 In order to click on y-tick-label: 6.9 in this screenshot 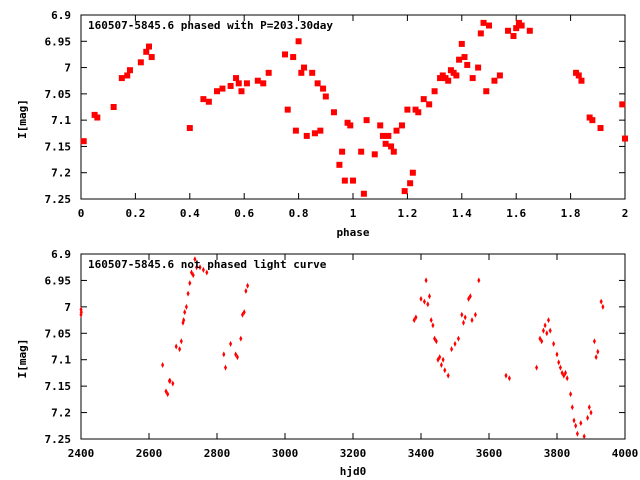, I will do `click(61, 15)`.